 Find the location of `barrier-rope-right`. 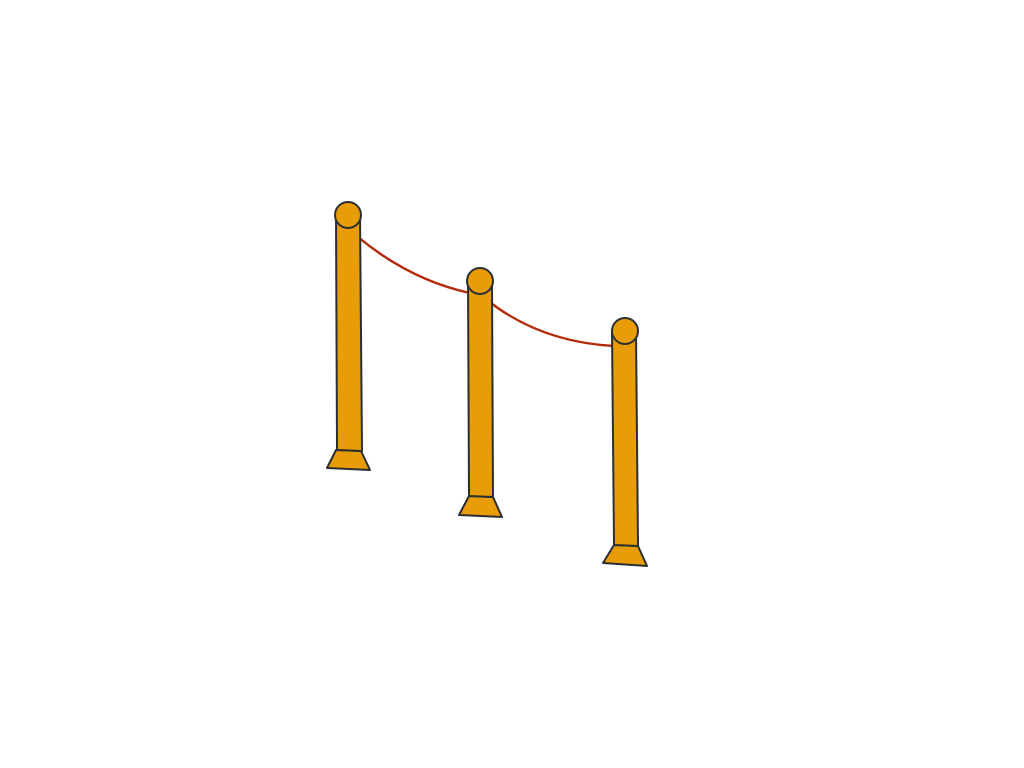

barrier-rope-right is located at coordinates (550, 323).